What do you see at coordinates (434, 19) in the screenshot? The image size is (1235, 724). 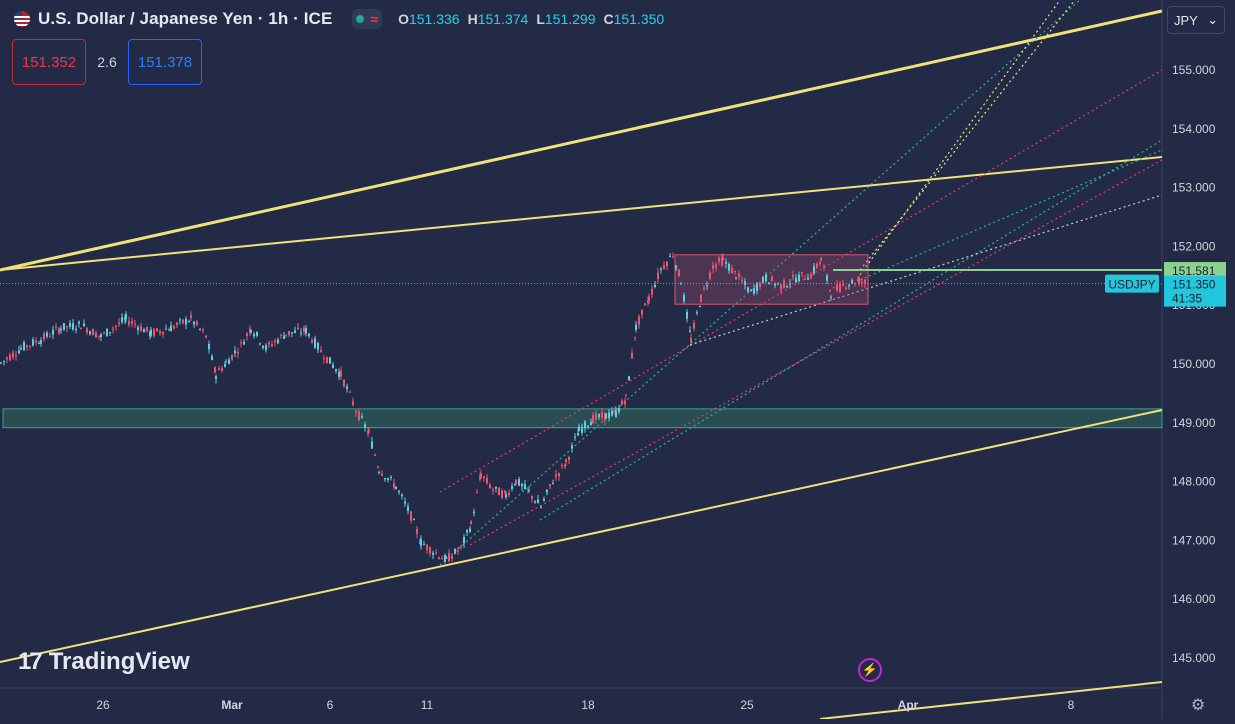 I see `ohlc-open-value: 151.336` at bounding box center [434, 19].